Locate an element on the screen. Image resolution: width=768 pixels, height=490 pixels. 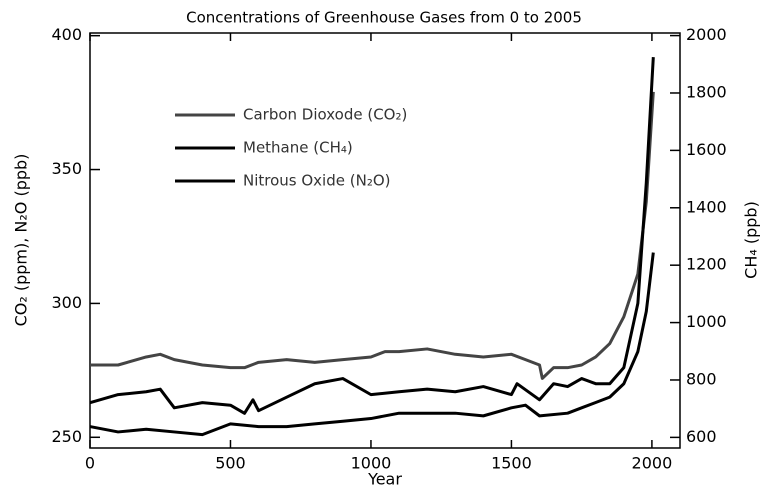
y2-tick-label: 1600 is located at coordinates (706, 149).